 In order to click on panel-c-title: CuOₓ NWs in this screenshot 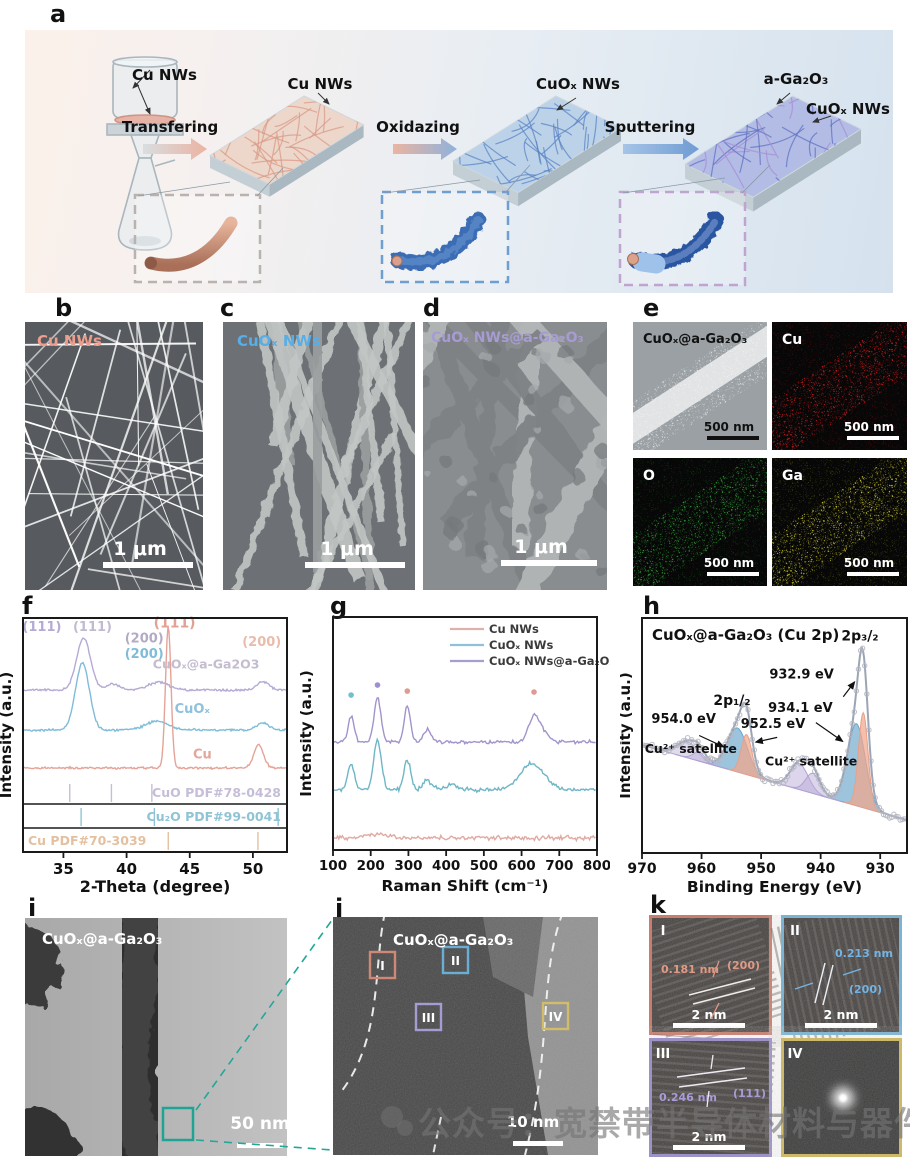, I will do `click(279, 341)`.